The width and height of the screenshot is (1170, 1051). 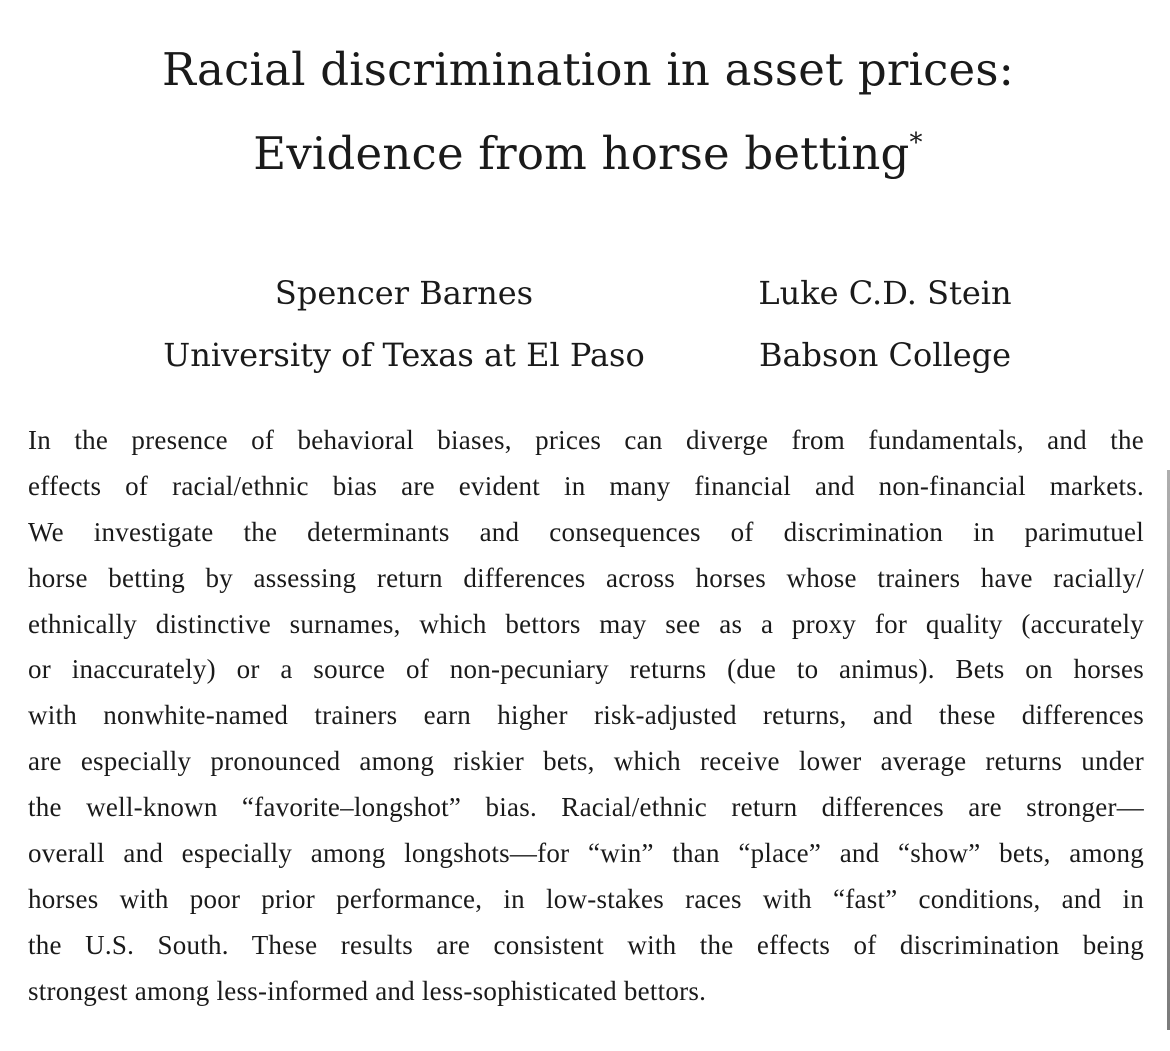 What do you see at coordinates (581, 153) in the screenshot?
I see `title-line-2-text: Evidence from horse betting` at bounding box center [581, 153].